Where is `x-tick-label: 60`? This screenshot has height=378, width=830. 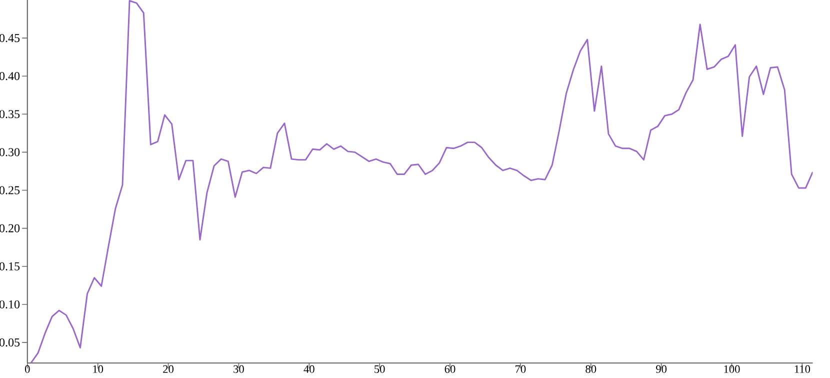 x-tick-label: 60 is located at coordinates (450, 369).